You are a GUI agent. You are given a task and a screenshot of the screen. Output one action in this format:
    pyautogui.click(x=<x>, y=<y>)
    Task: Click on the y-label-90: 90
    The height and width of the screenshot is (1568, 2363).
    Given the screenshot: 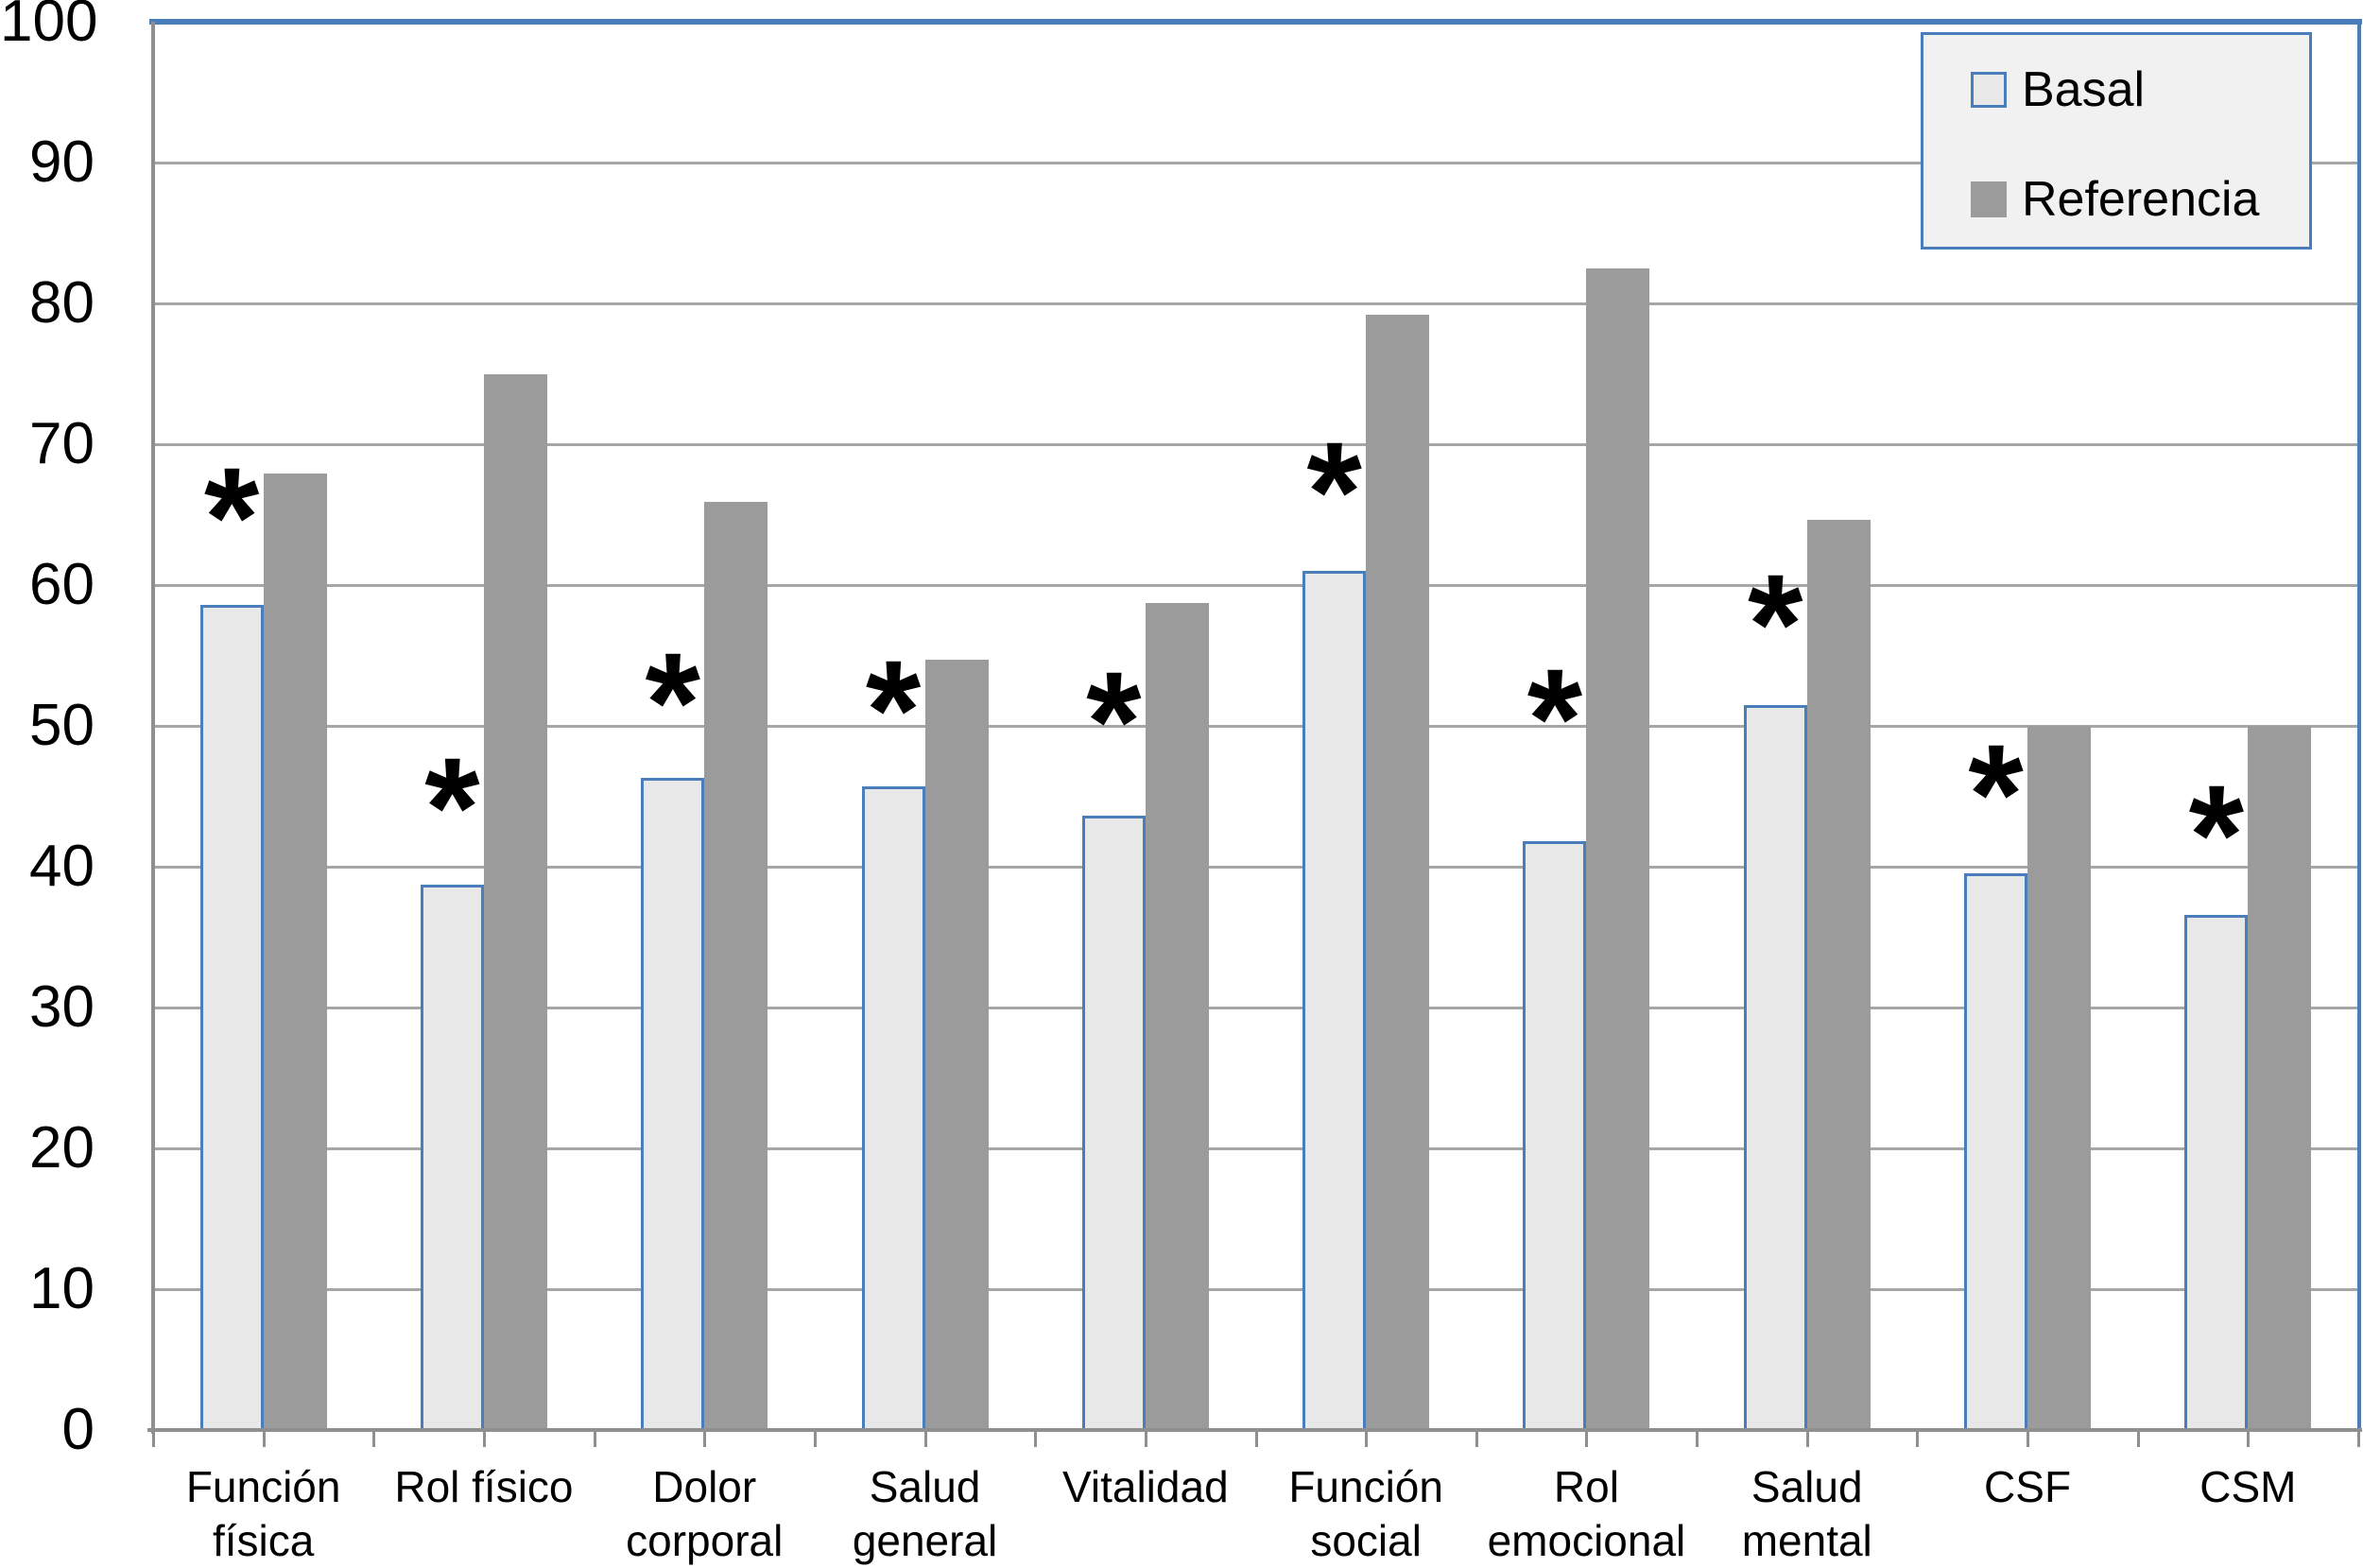 What is the action you would take?
    pyautogui.click(x=62, y=162)
    